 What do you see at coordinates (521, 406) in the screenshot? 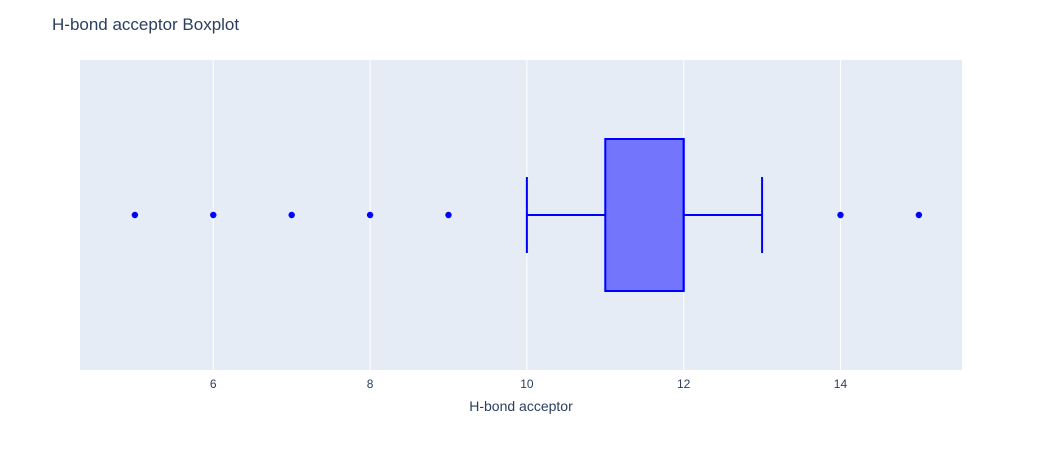
I see `x-axis-title: H-bond acceptor` at bounding box center [521, 406].